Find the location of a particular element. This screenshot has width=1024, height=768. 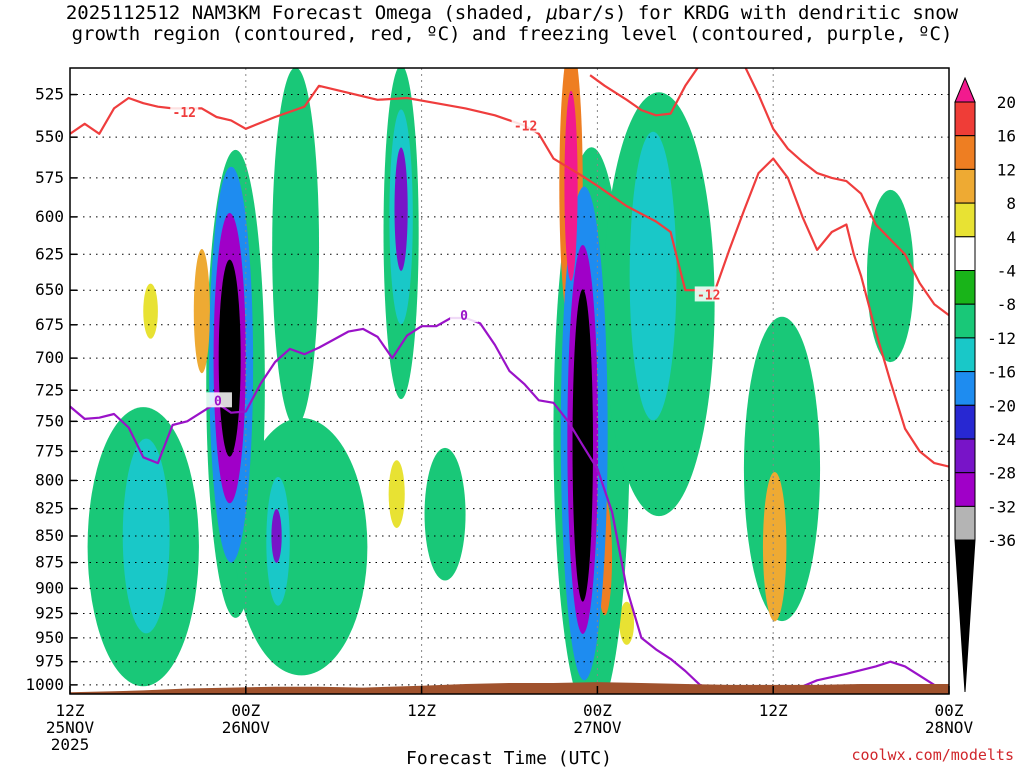

y-tick-label: 600 is located at coordinates (49, 216).